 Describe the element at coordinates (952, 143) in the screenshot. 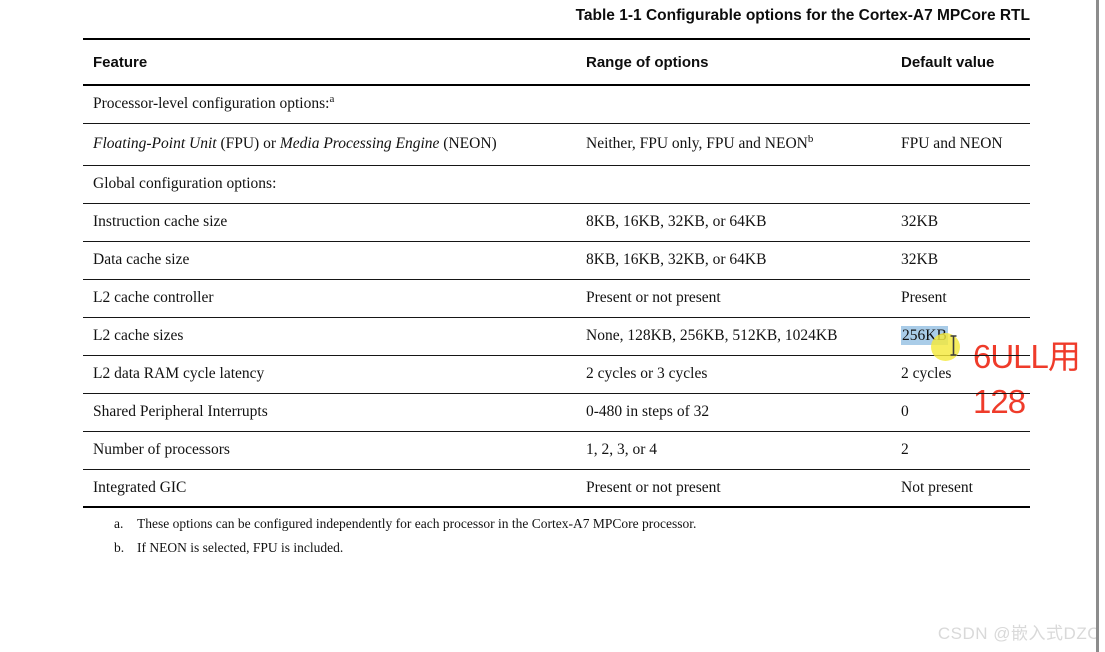

I see `default-cell: FPU and NEON` at that location.